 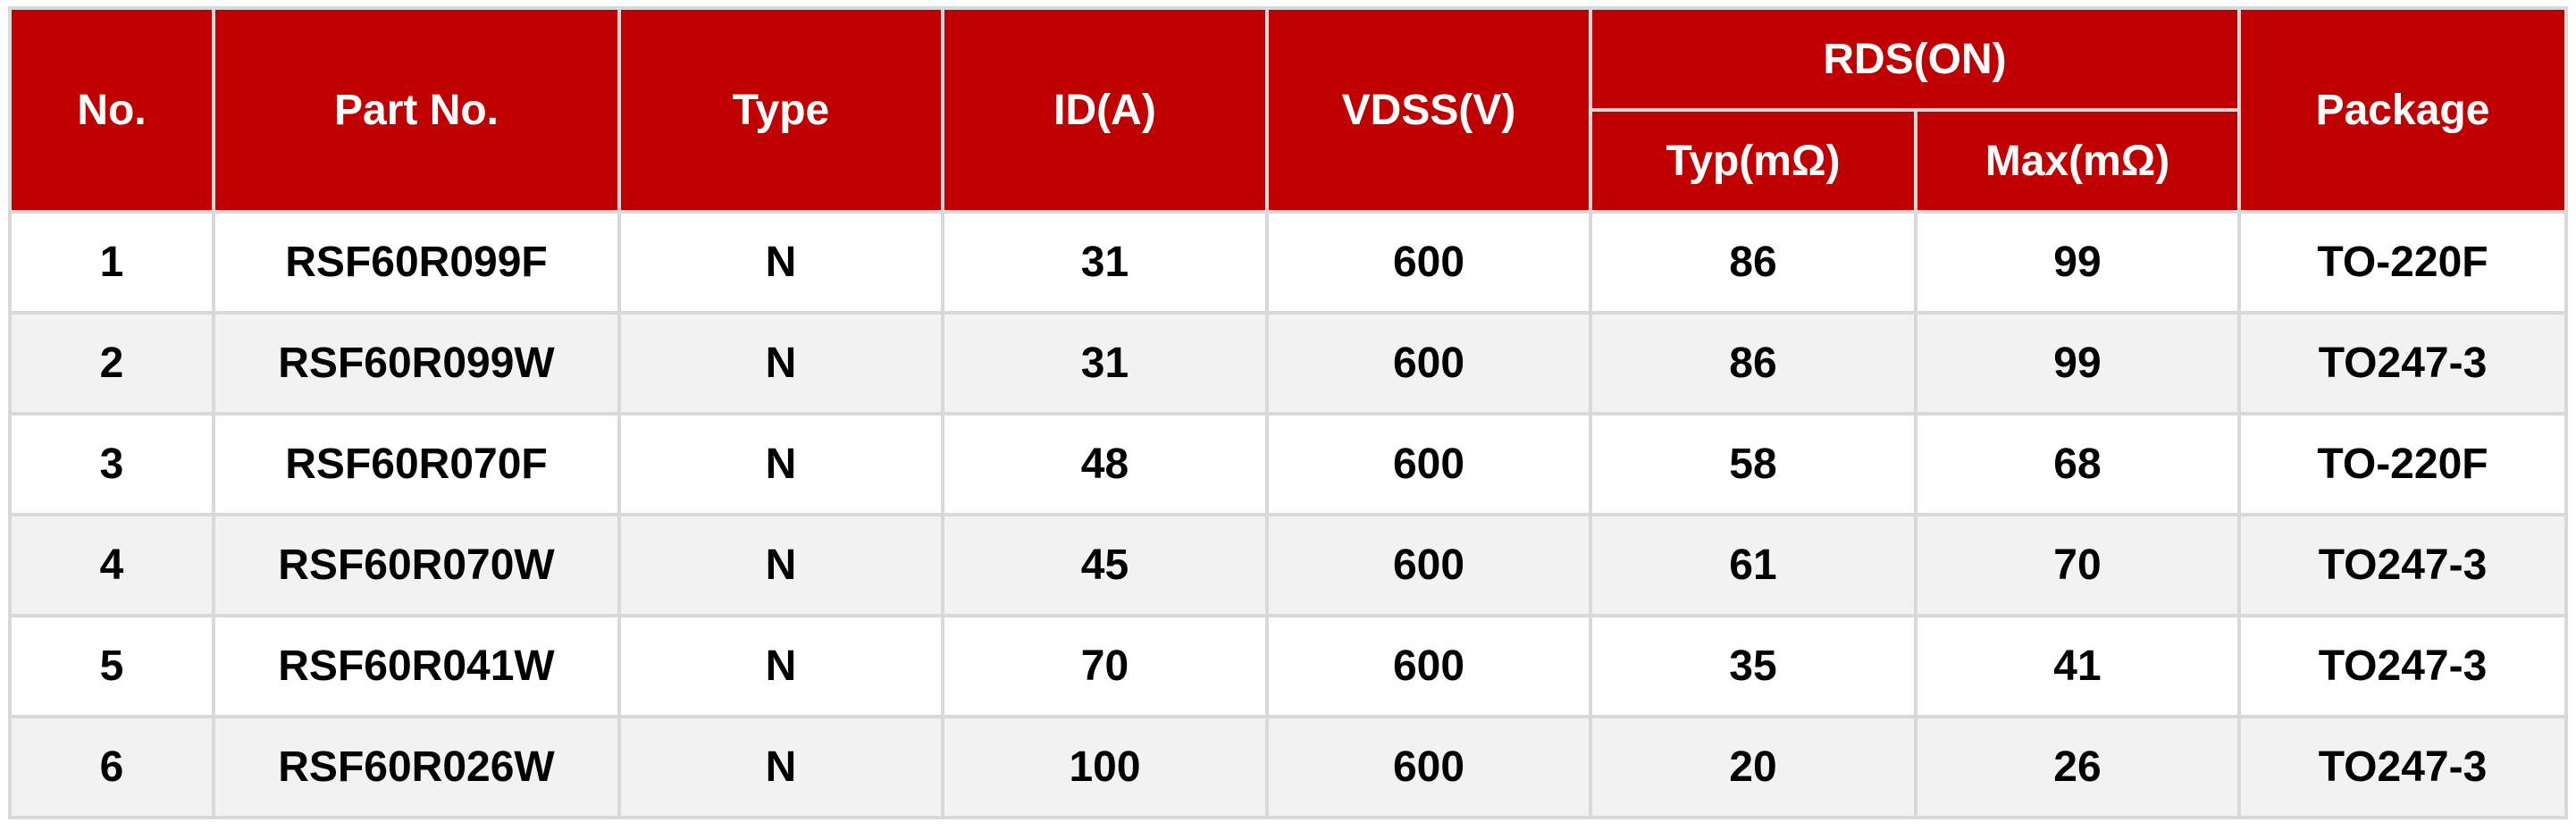 What do you see at coordinates (1105, 464) in the screenshot?
I see `table-cell: 48` at bounding box center [1105, 464].